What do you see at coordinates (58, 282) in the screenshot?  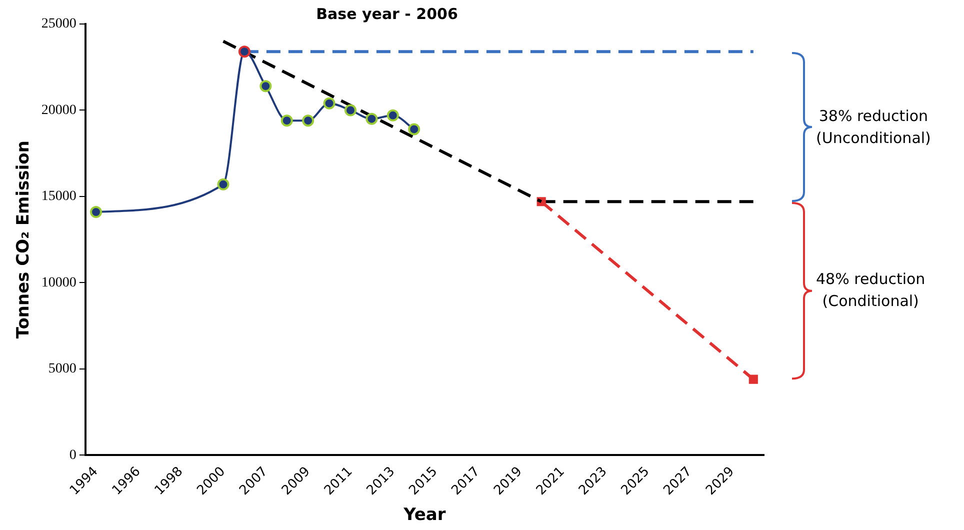 I see `y-tick-label: 10000` at bounding box center [58, 282].